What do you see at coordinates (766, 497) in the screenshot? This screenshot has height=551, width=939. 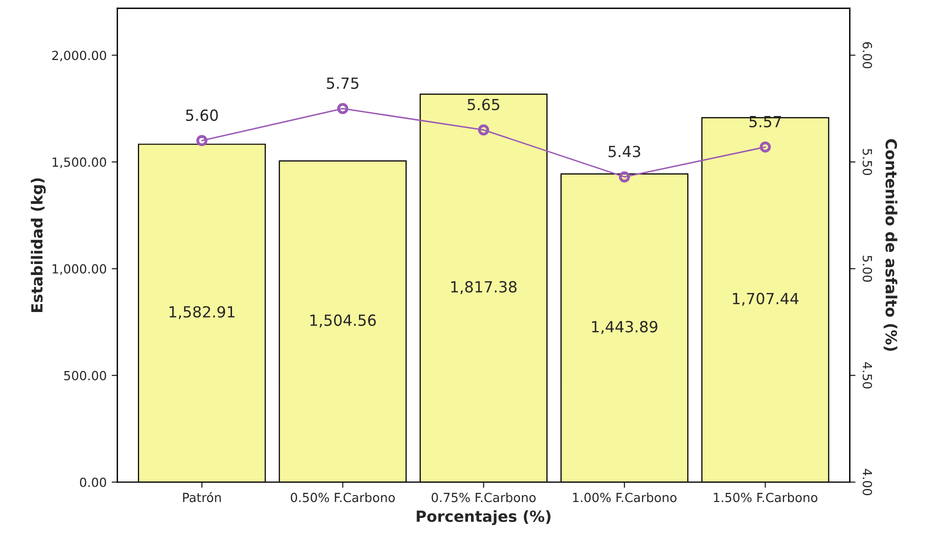 I see `x-tick-label: 1.50% F.Carbono` at bounding box center [766, 497].